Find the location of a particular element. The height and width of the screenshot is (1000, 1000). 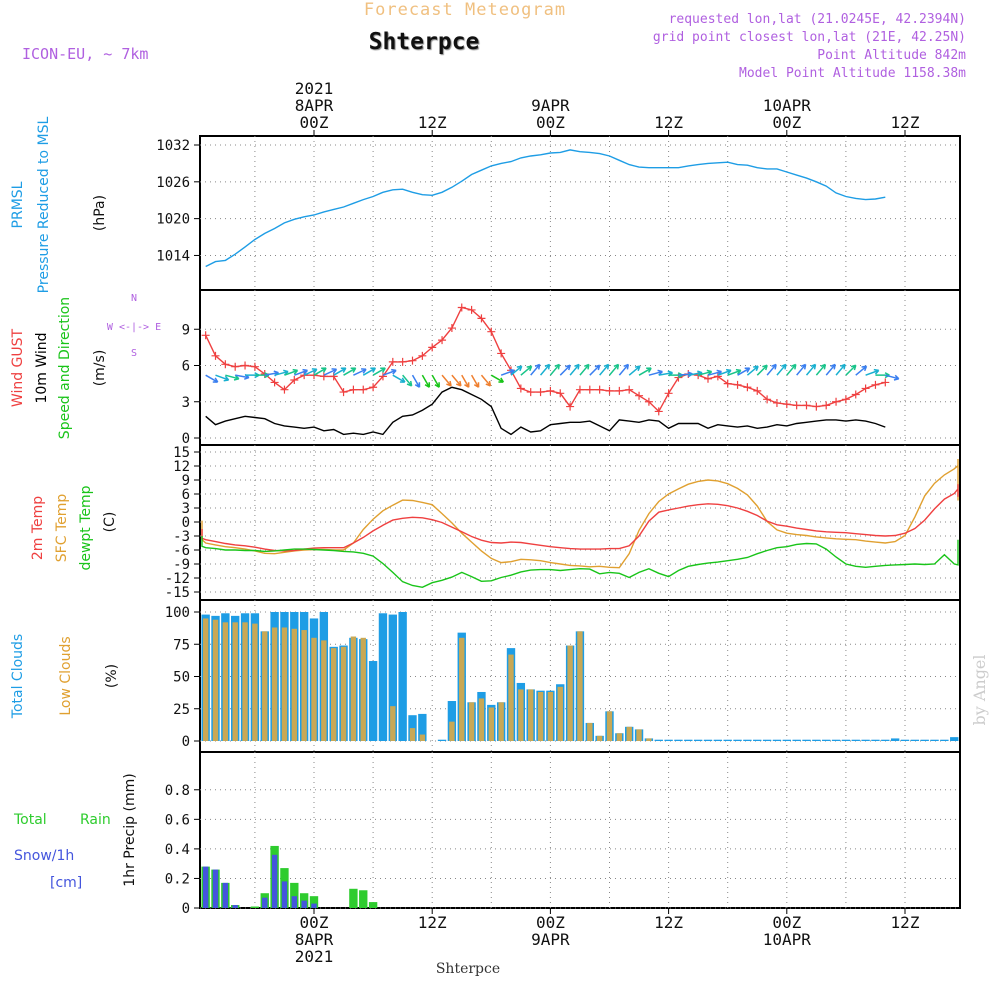

snow-label: Snow/1h is located at coordinates (44, 856).